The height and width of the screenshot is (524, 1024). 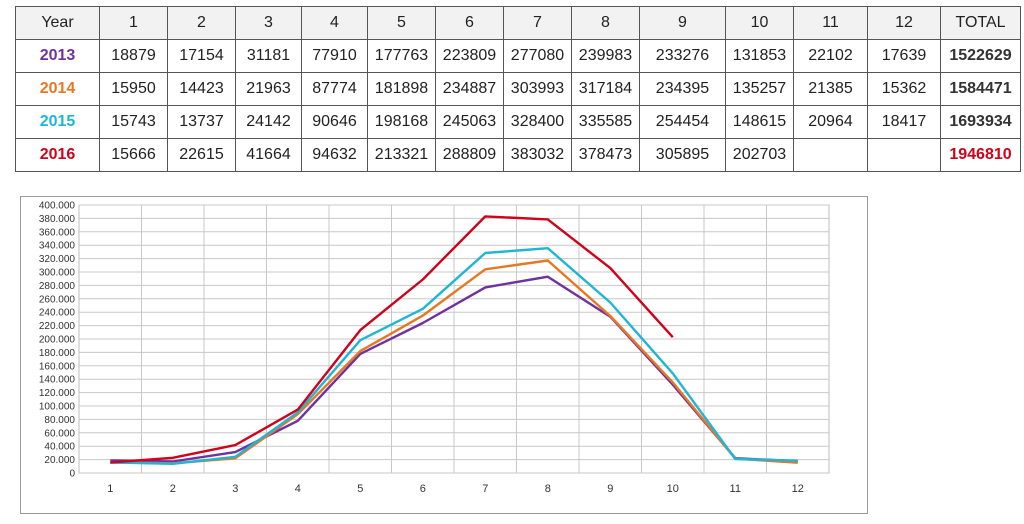 What do you see at coordinates (605, 155) in the screenshot?
I see `value-cell: 378473` at bounding box center [605, 155].